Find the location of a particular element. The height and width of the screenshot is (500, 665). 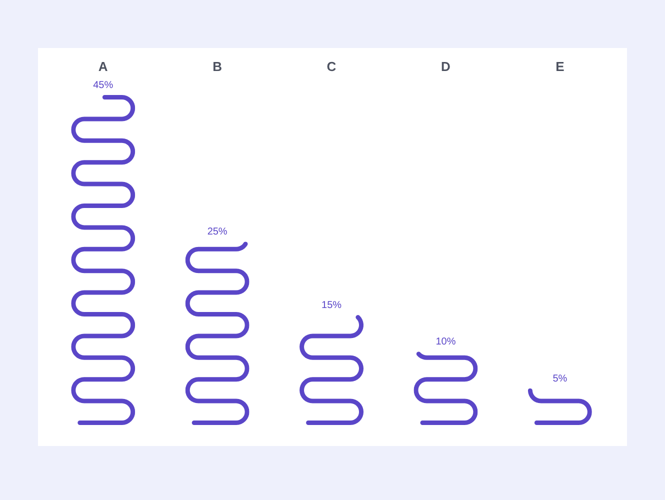

data-label: 10% is located at coordinates (446, 342).